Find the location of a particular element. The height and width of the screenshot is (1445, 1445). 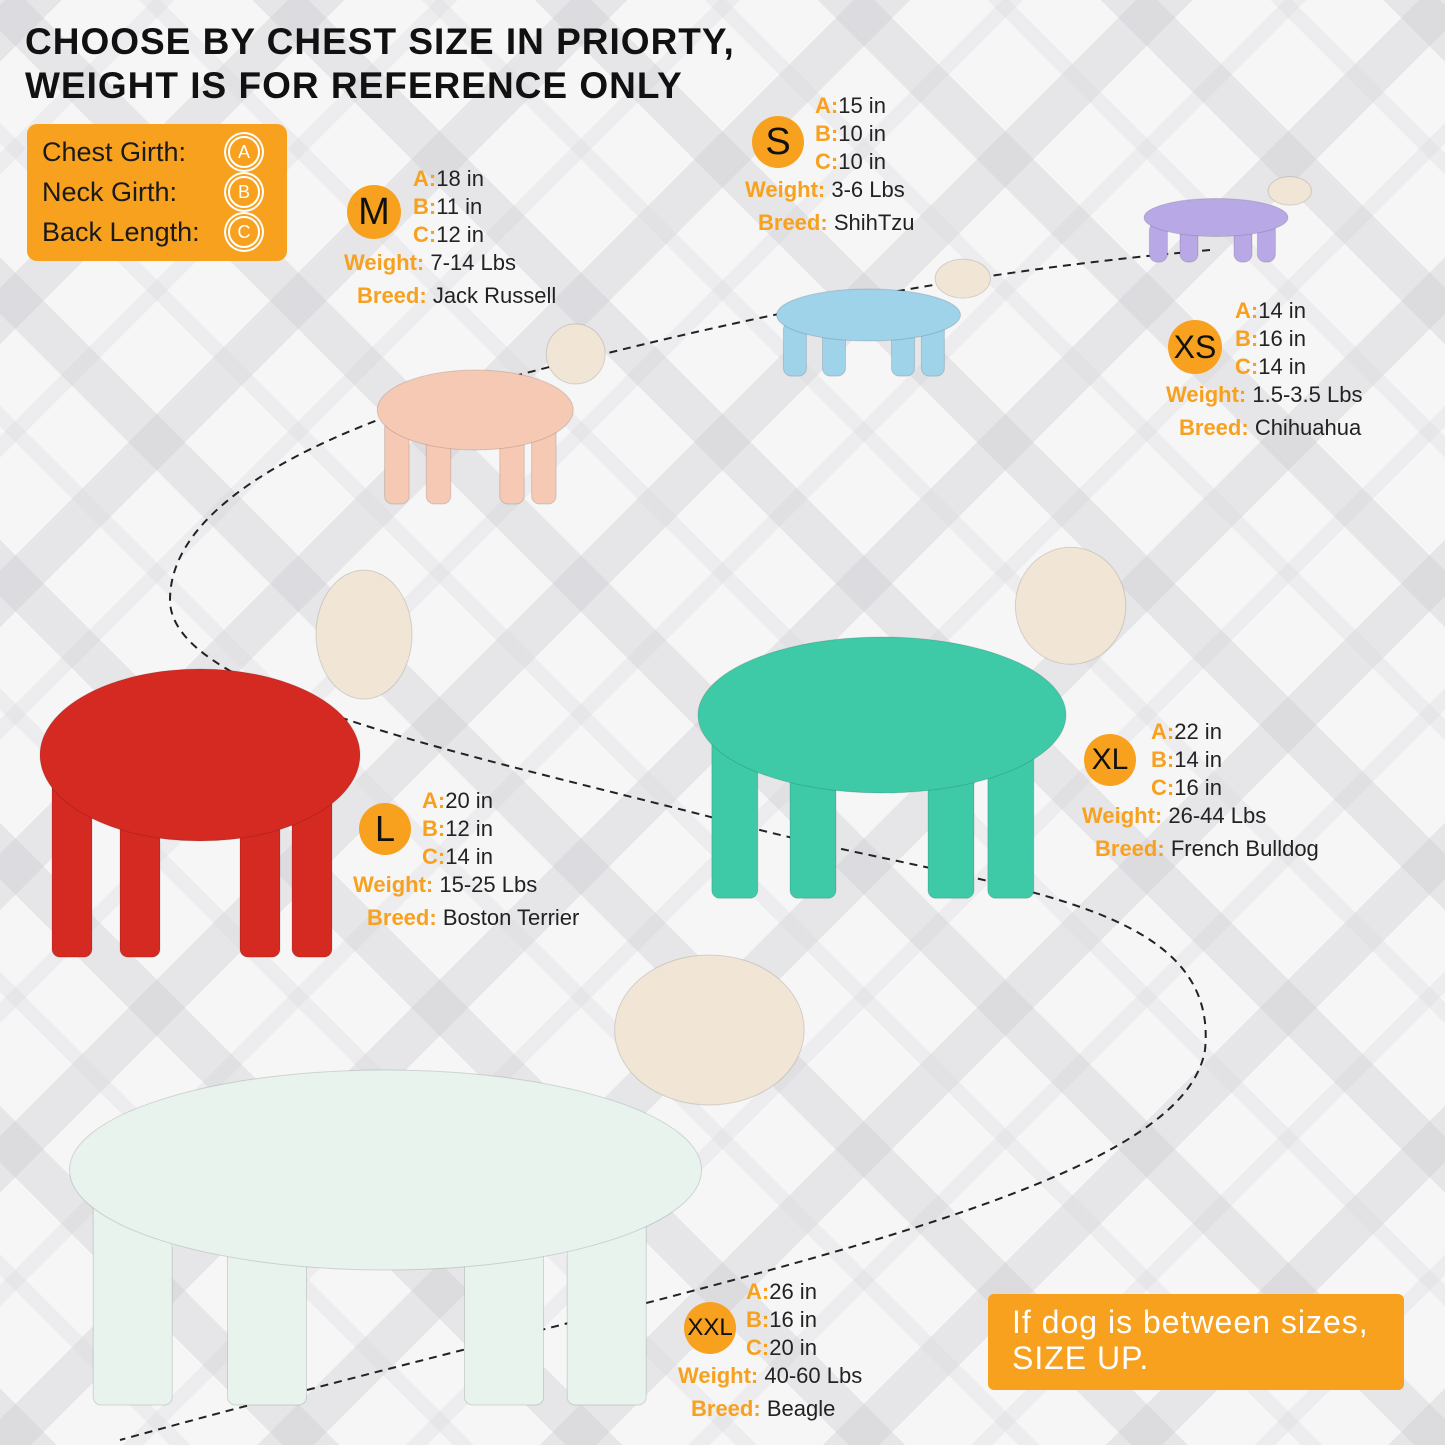

measure-b: B:10 in is located at coordinates (850, 134).